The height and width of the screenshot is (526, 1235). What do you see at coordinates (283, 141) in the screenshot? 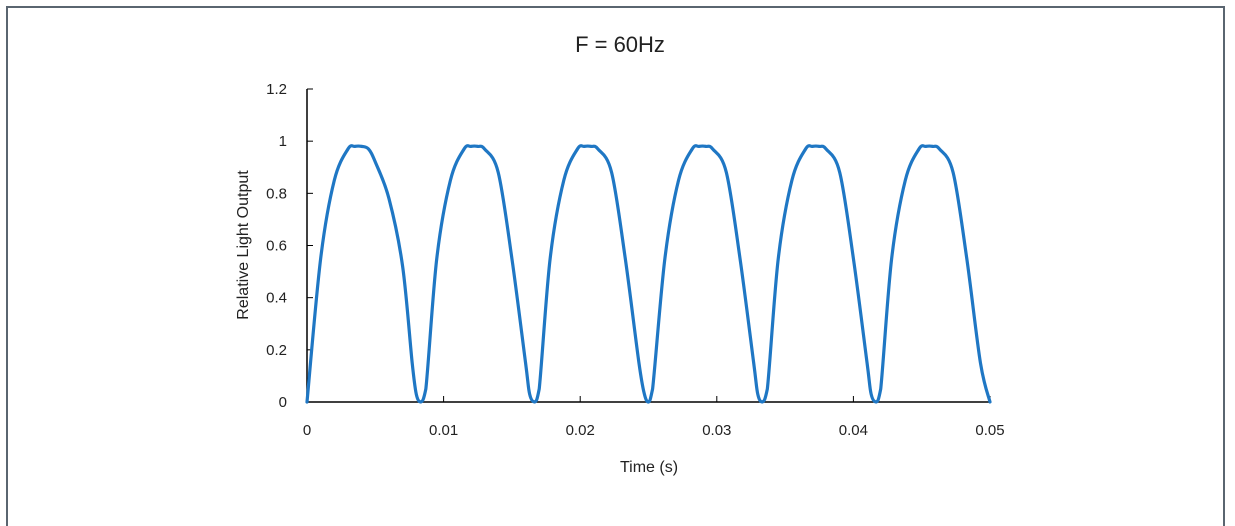
I see `y-tick-label: 1` at bounding box center [283, 141].